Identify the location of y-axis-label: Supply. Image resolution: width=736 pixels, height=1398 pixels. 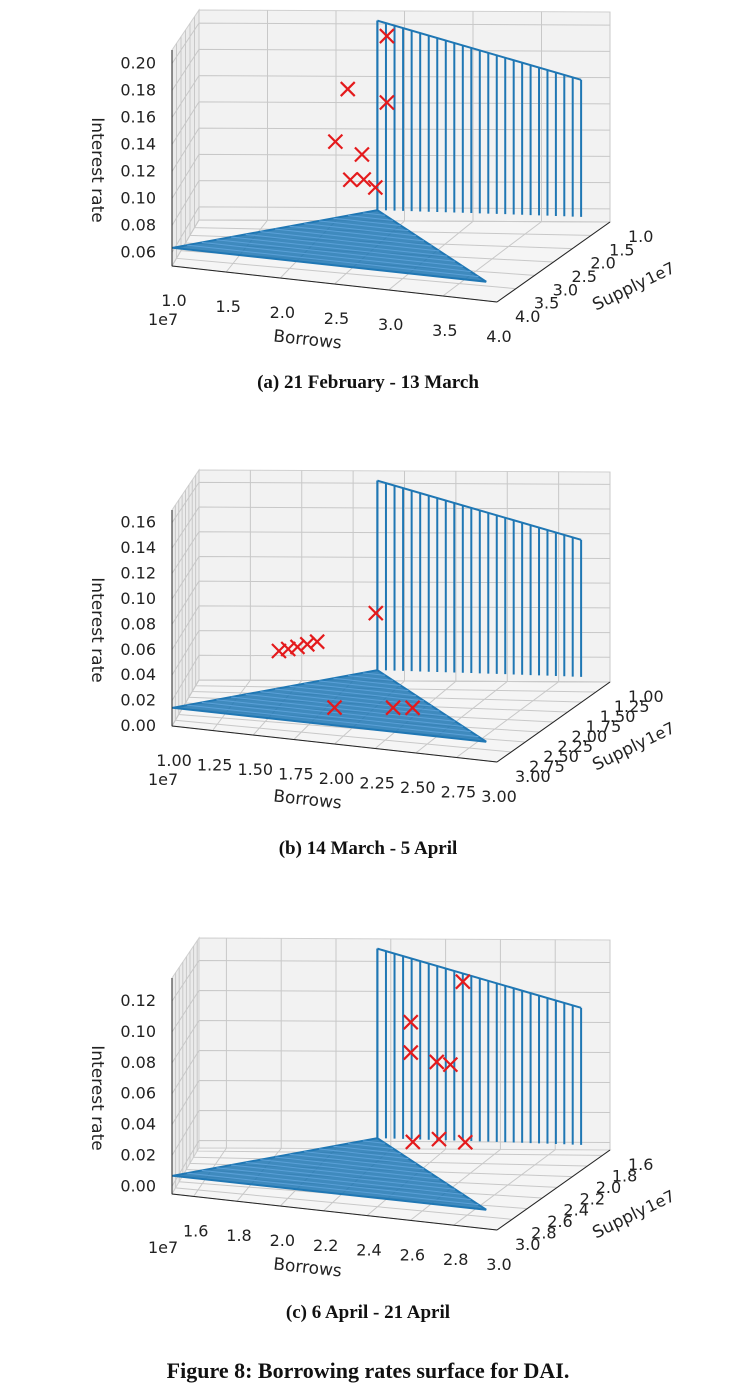
(619, 293).